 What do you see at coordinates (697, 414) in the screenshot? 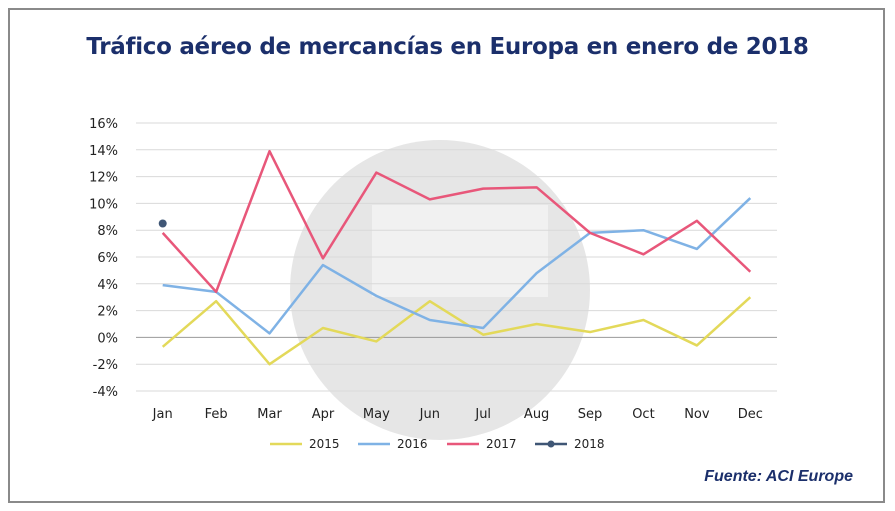
I see `x-tick-label: Nov` at bounding box center [697, 414].